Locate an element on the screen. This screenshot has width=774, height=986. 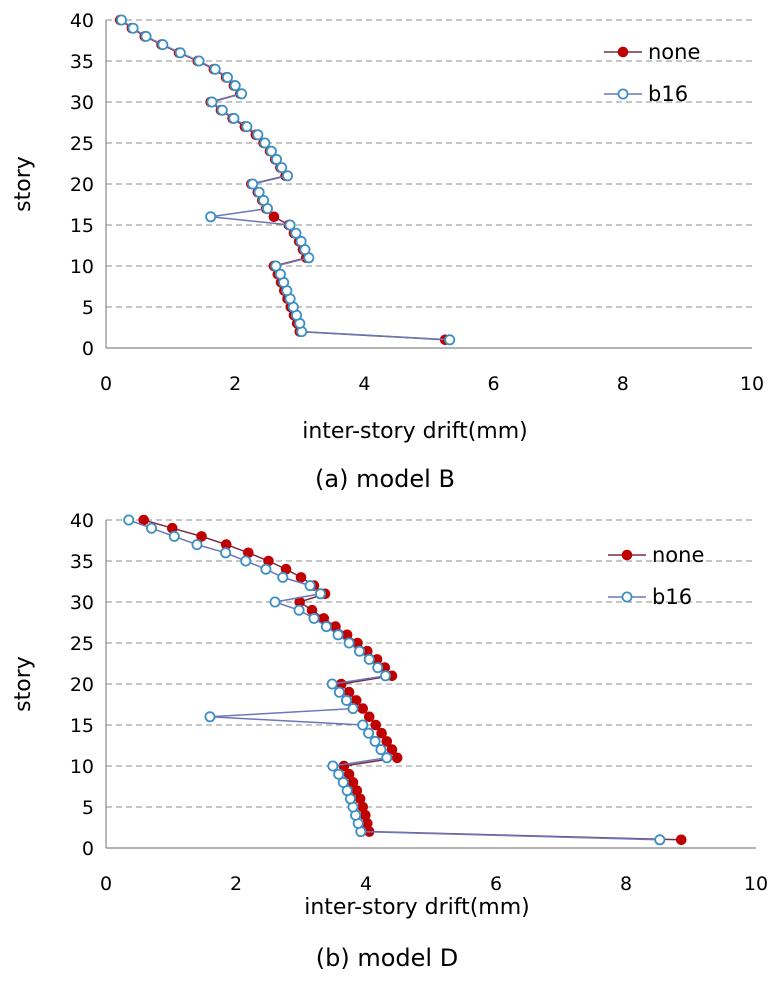
figure-caption: (a) model B is located at coordinates (385, 479).